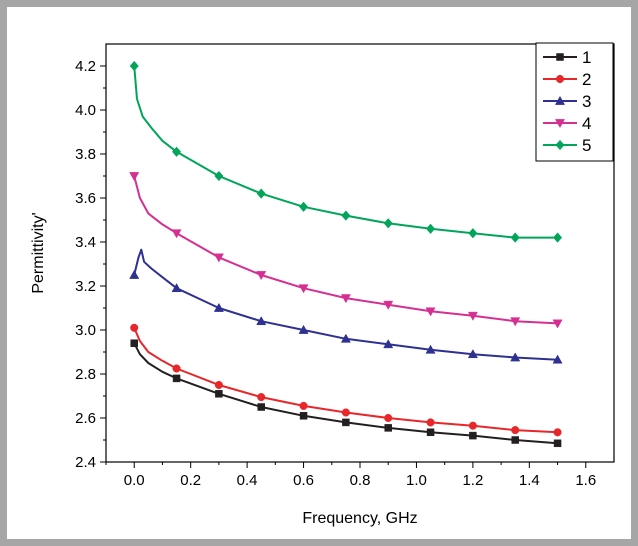  What do you see at coordinates (134, 480) in the screenshot?
I see `x-tick-label: 0.0` at bounding box center [134, 480].